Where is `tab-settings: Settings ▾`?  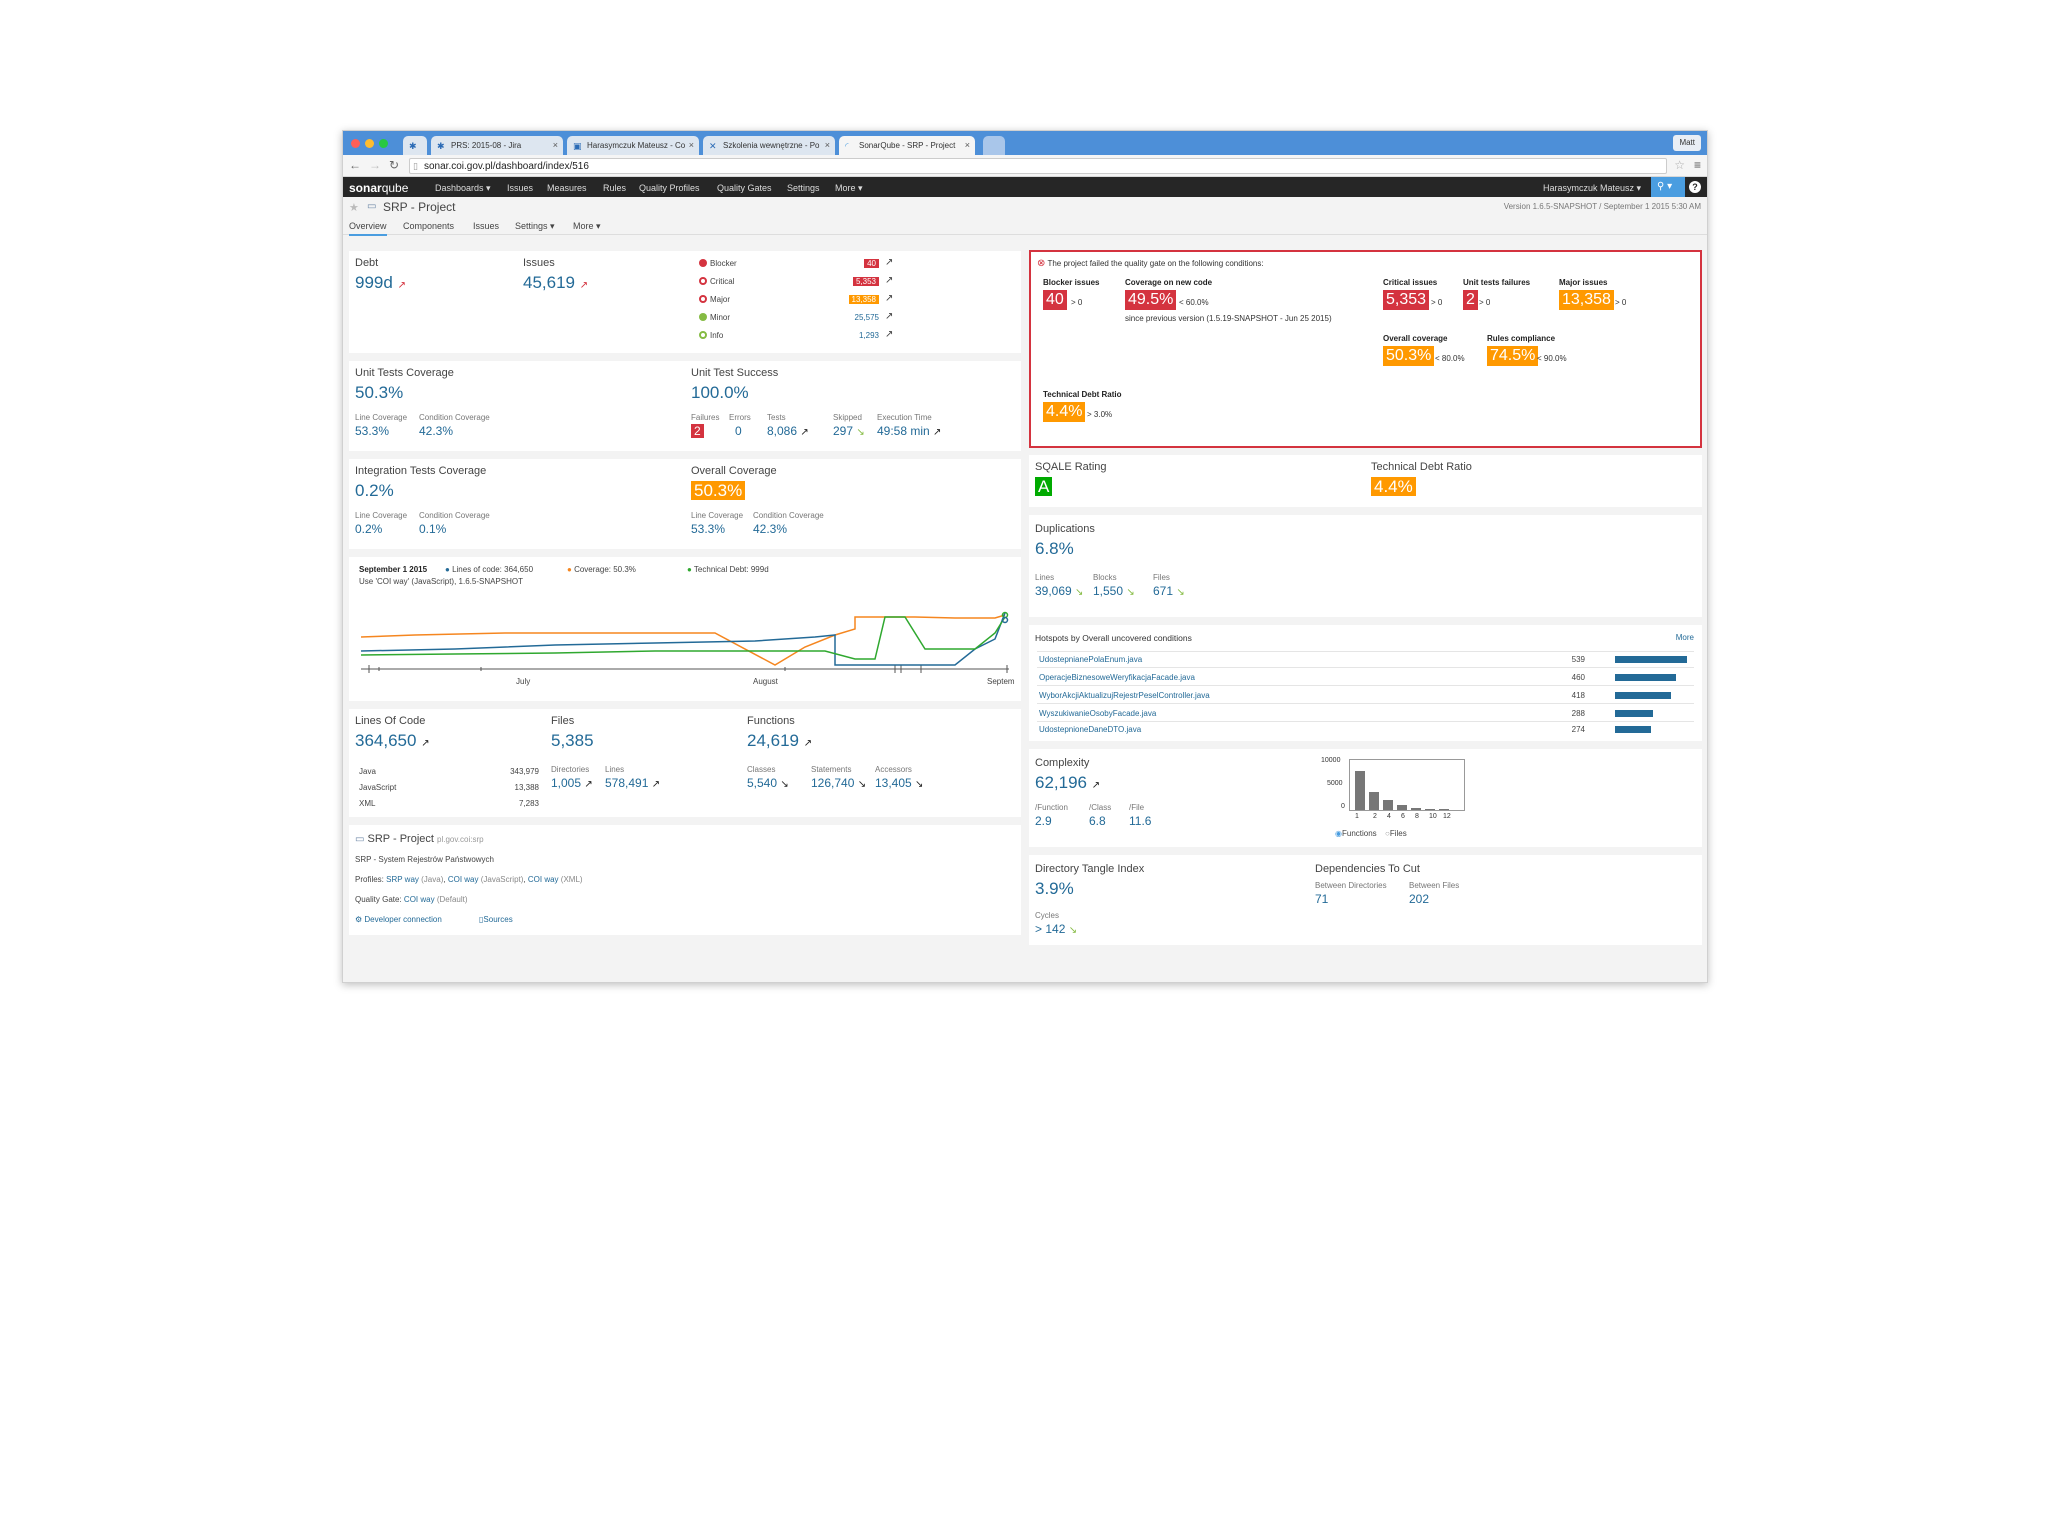
tab-settings: Settings ▾ is located at coordinates (535, 226).